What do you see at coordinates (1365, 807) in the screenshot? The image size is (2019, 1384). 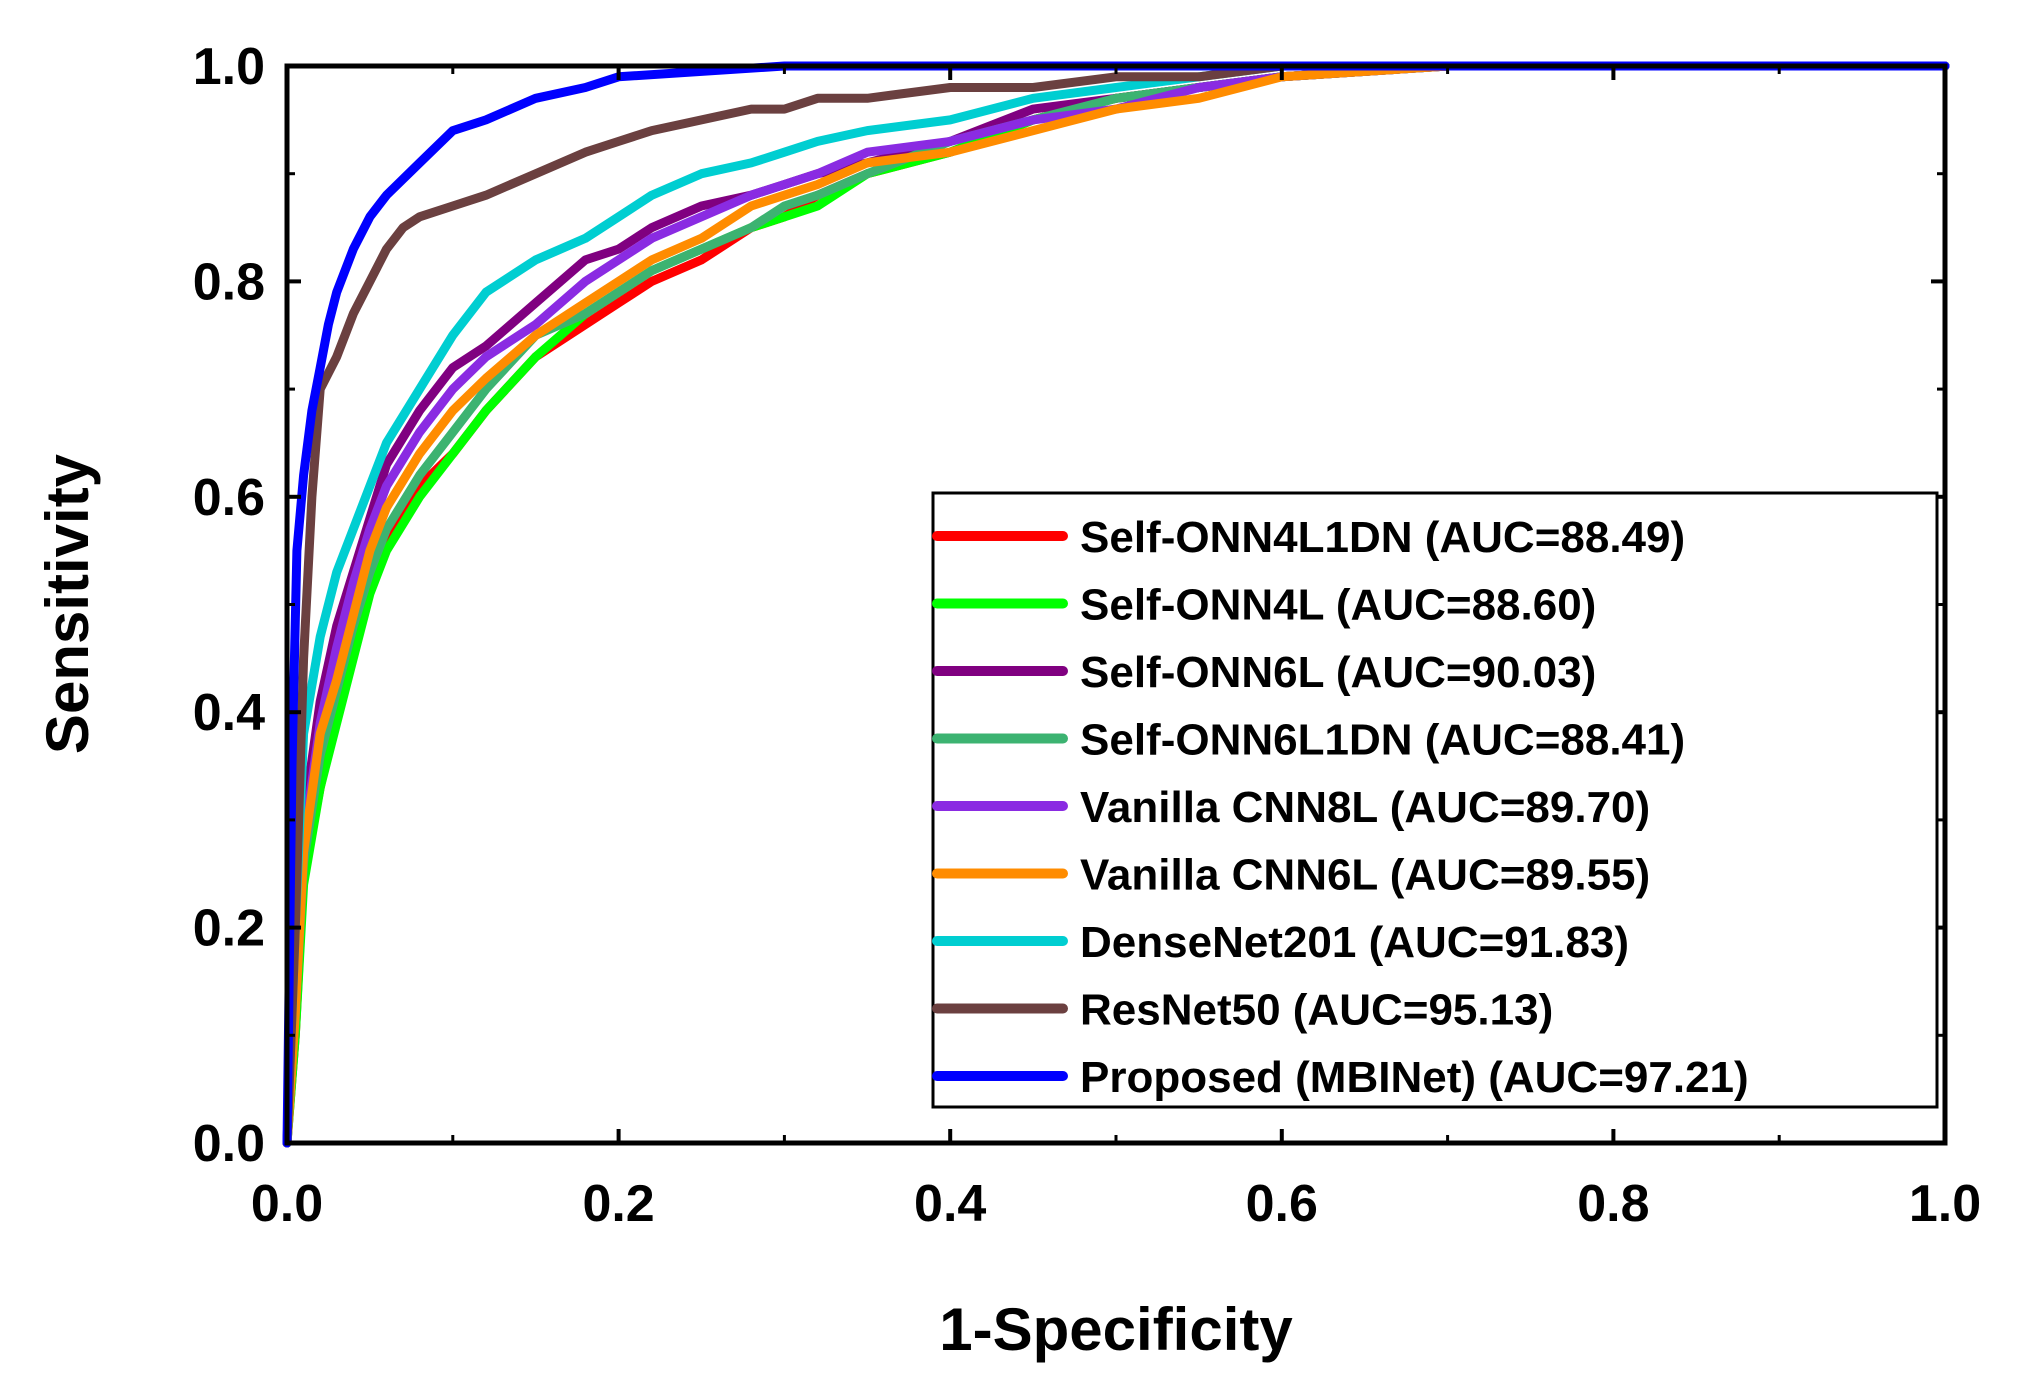 I see `legend-label-4: Vanilla CNN8L (AUC=89.70)` at bounding box center [1365, 807].